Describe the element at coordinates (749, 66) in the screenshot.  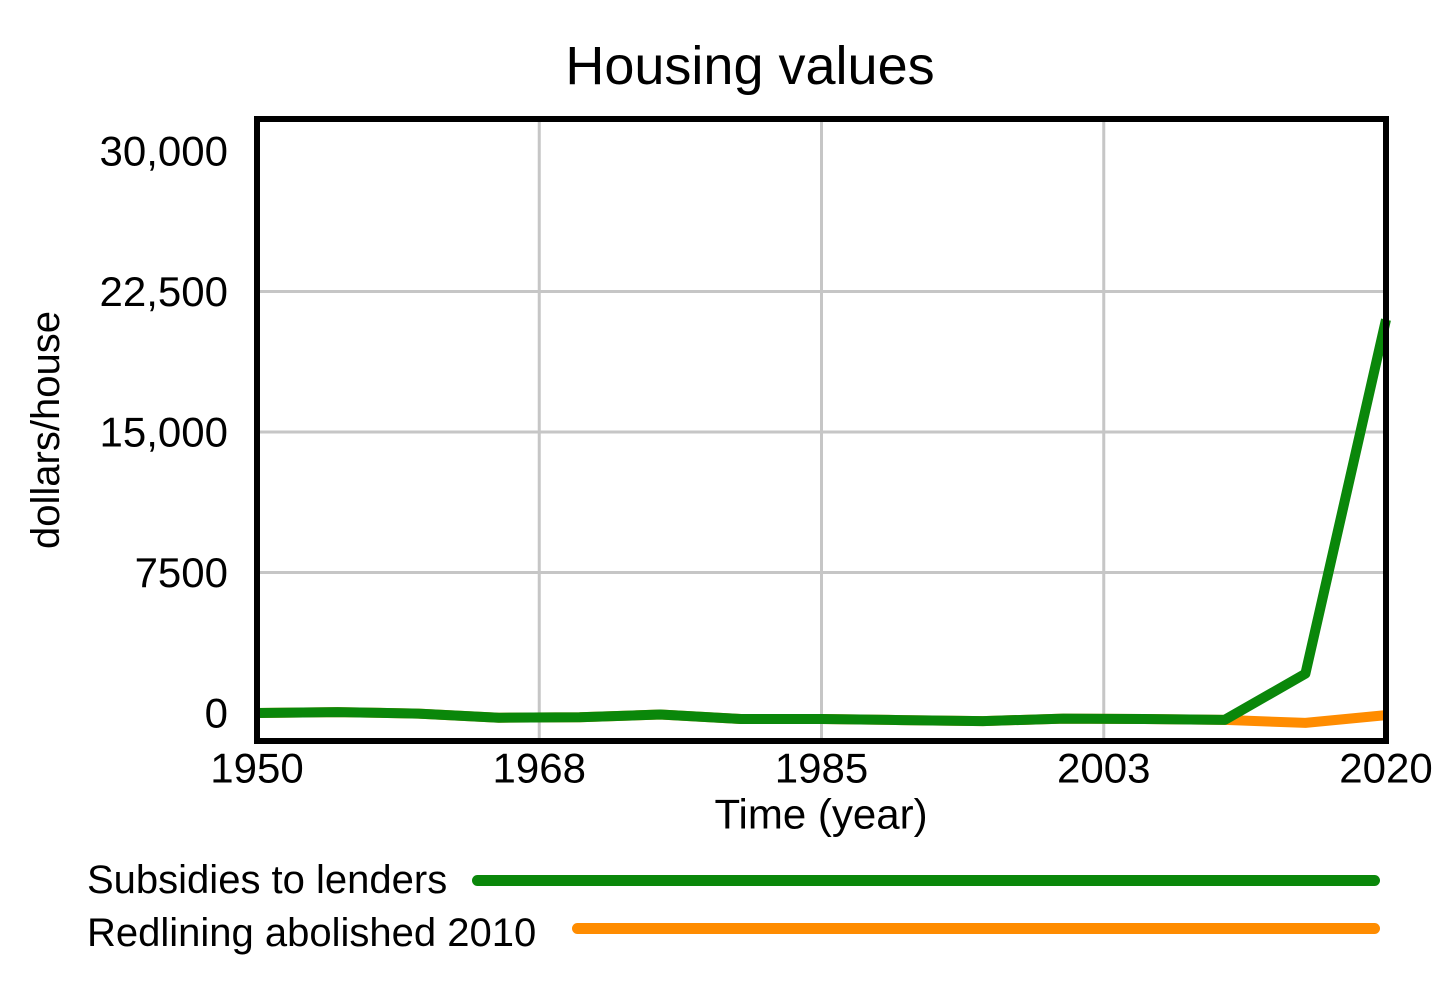
I see `chart-title: Housing values` at that location.